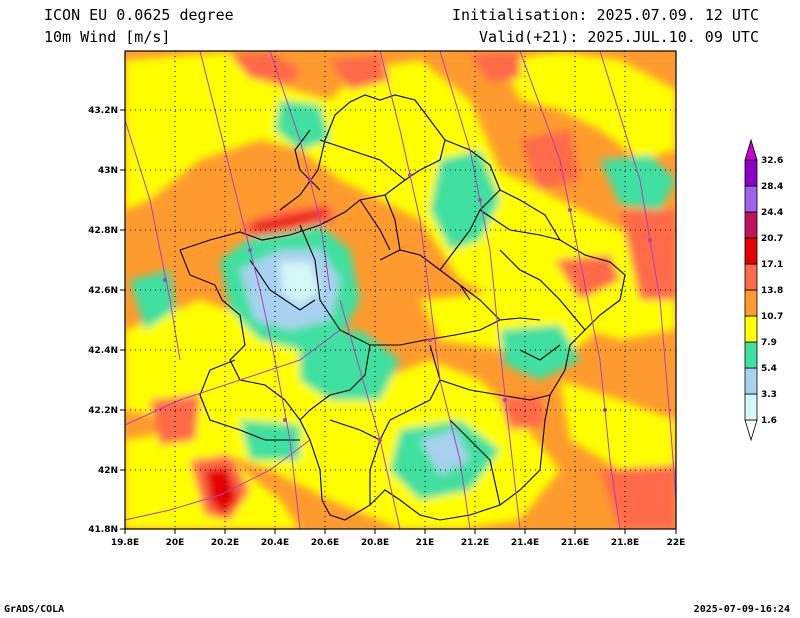  Describe the element at coordinates (575, 543) in the screenshot. I see `lon-tick: 21.6E` at that location.